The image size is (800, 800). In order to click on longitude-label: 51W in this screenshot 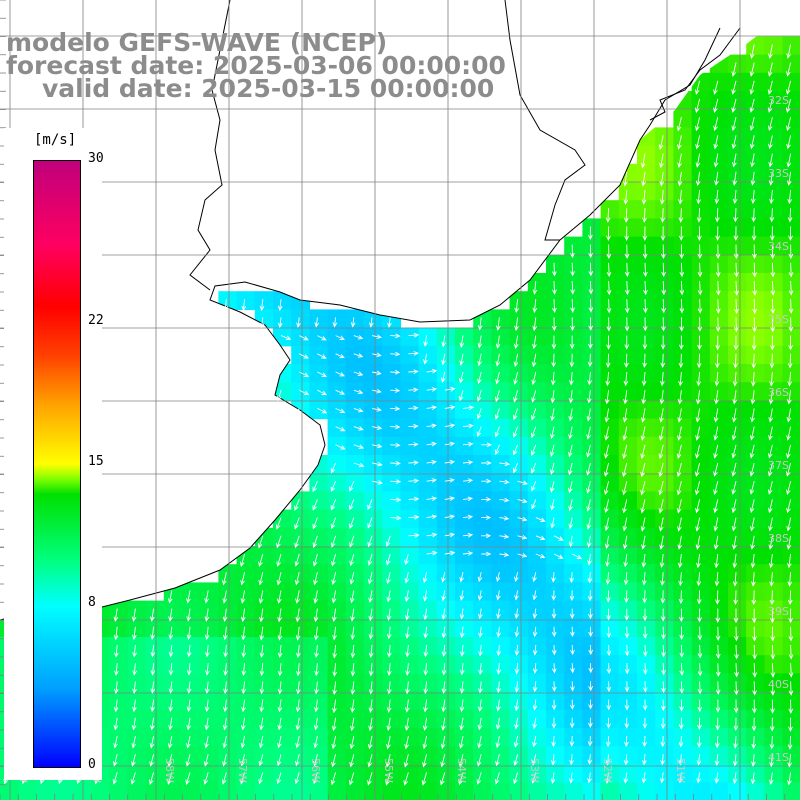, I will do `click(680, 770)`.